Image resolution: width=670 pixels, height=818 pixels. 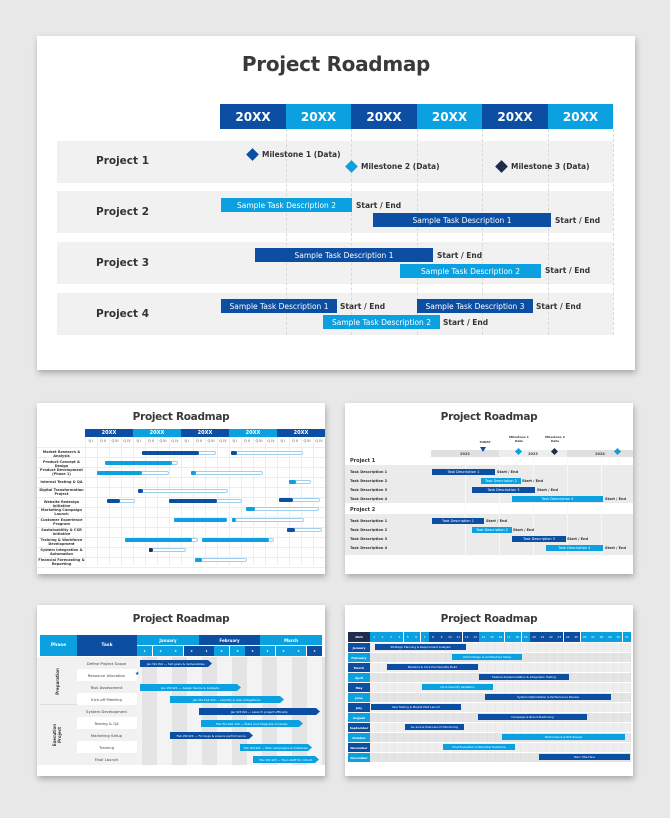 What do you see at coordinates (61, 464) in the screenshot?
I see `row-label: Product Concept & Design` at bounding box center [61, 464].